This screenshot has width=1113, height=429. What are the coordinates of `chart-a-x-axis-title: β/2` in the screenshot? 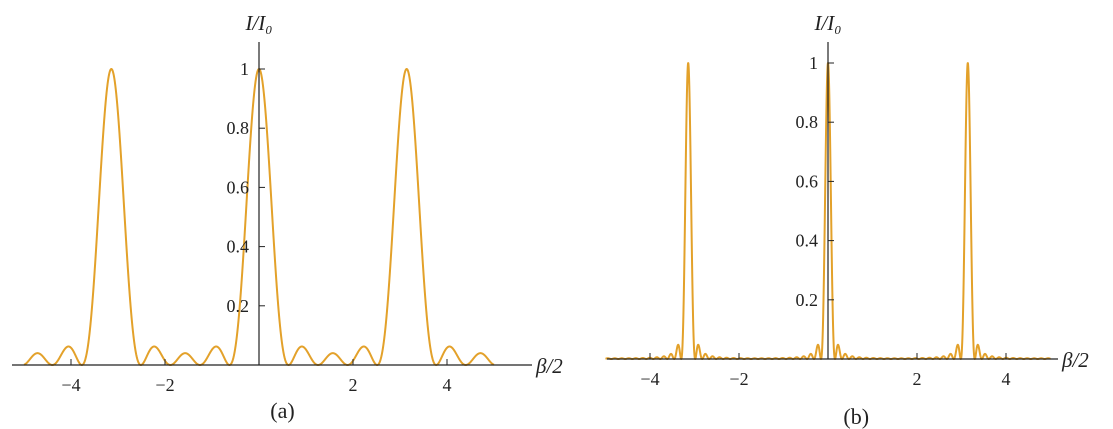 It's located at (549, 366).